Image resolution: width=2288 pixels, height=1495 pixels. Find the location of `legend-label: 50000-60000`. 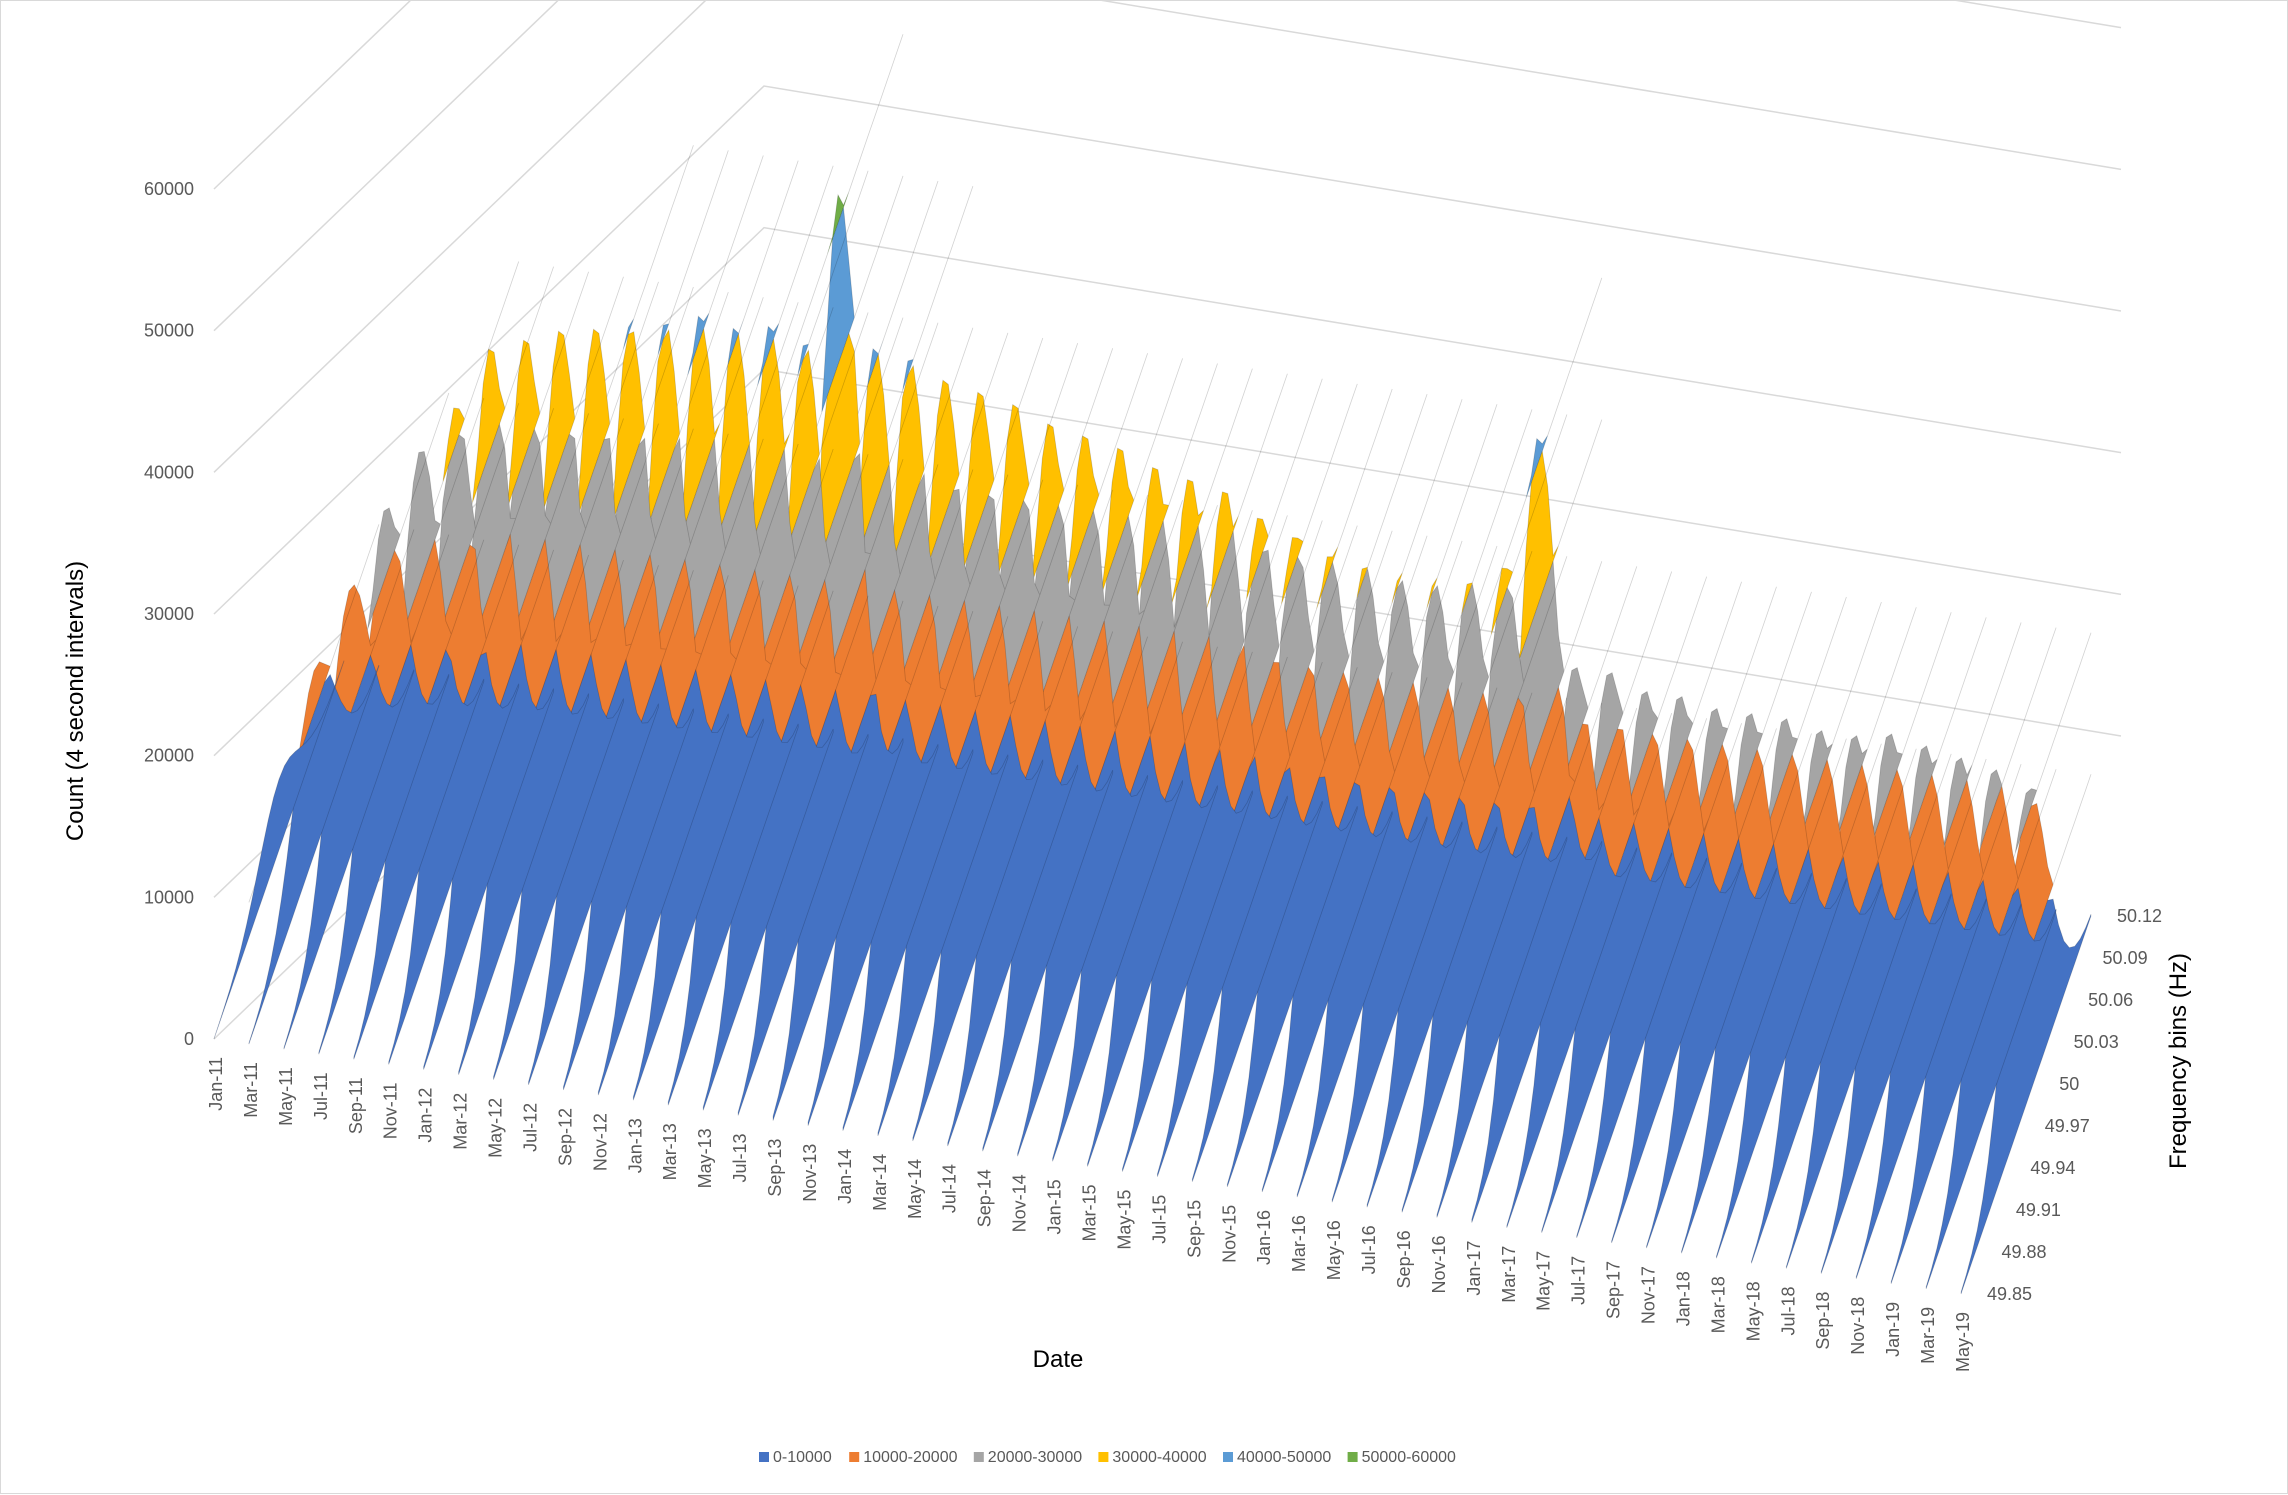

legend-label: 50000-60000 is located at coordinates (1409, 1457).